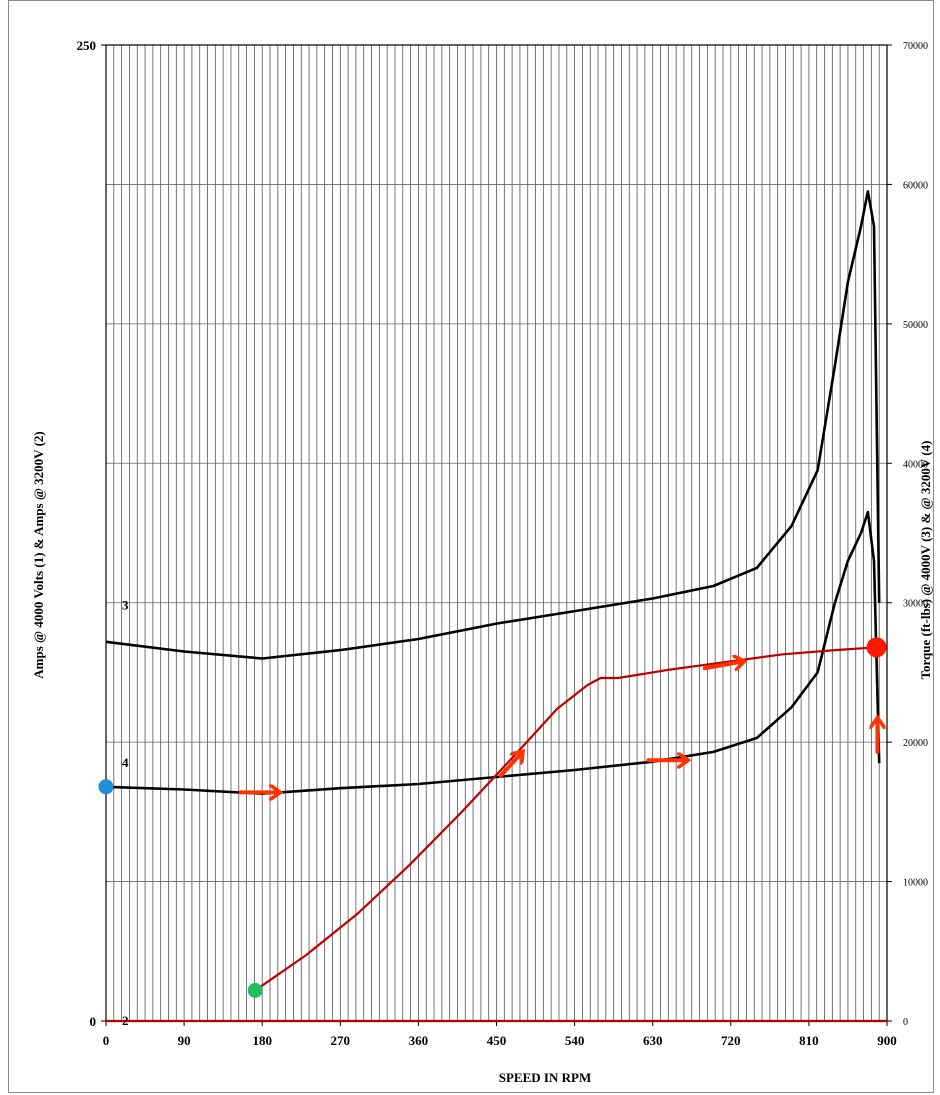 This screenshot has width=940, height=1095. I want to click on x-tick-label: 270, so click(341, 1040).